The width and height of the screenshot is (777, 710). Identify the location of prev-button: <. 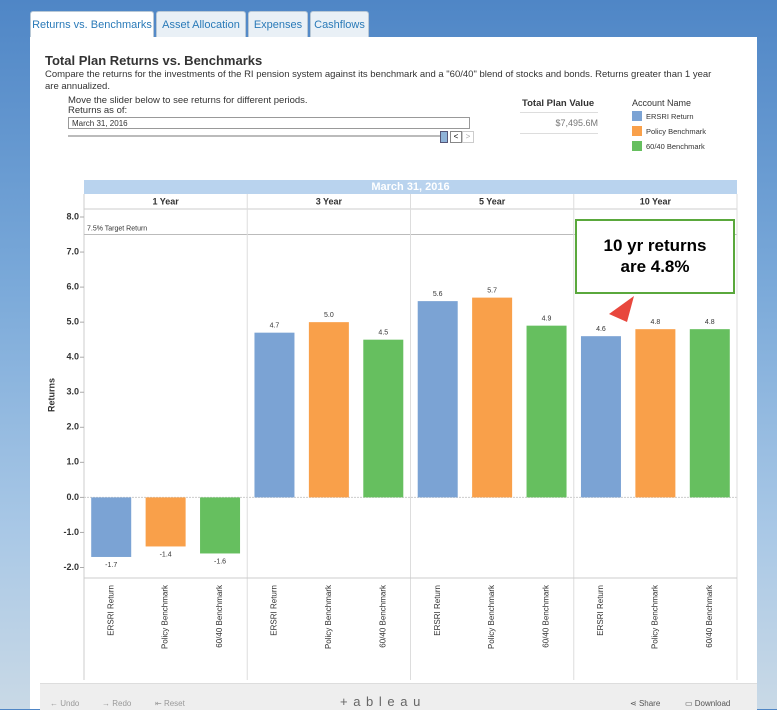
(456, 137).